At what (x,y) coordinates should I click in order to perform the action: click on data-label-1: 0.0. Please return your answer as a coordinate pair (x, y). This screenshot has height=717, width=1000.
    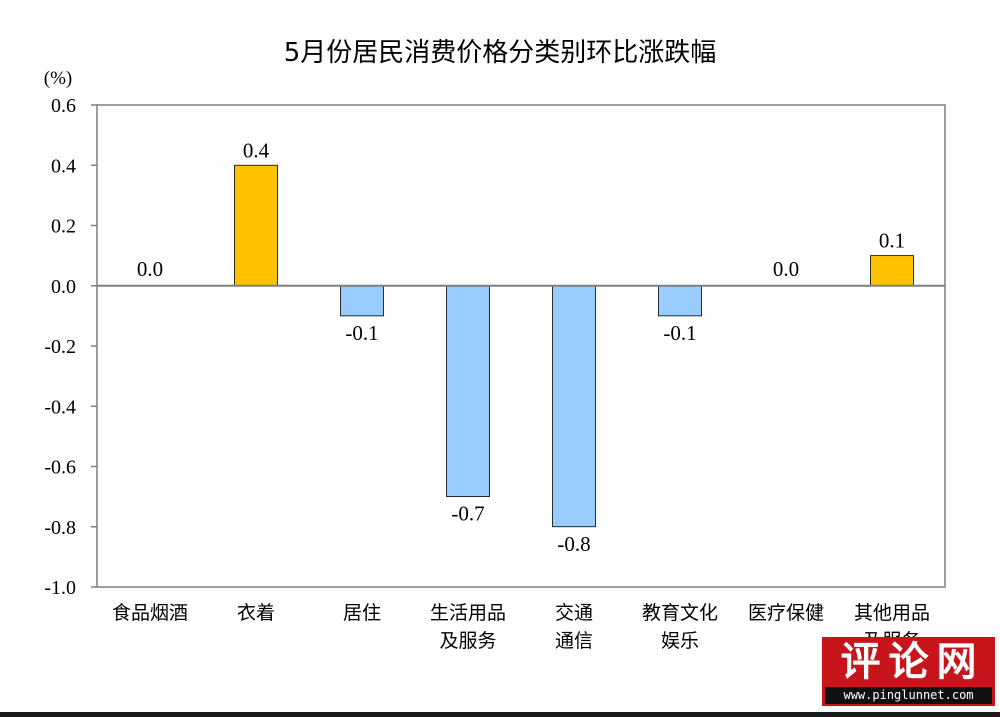
    Looking at the image, I should click on (150, 269).